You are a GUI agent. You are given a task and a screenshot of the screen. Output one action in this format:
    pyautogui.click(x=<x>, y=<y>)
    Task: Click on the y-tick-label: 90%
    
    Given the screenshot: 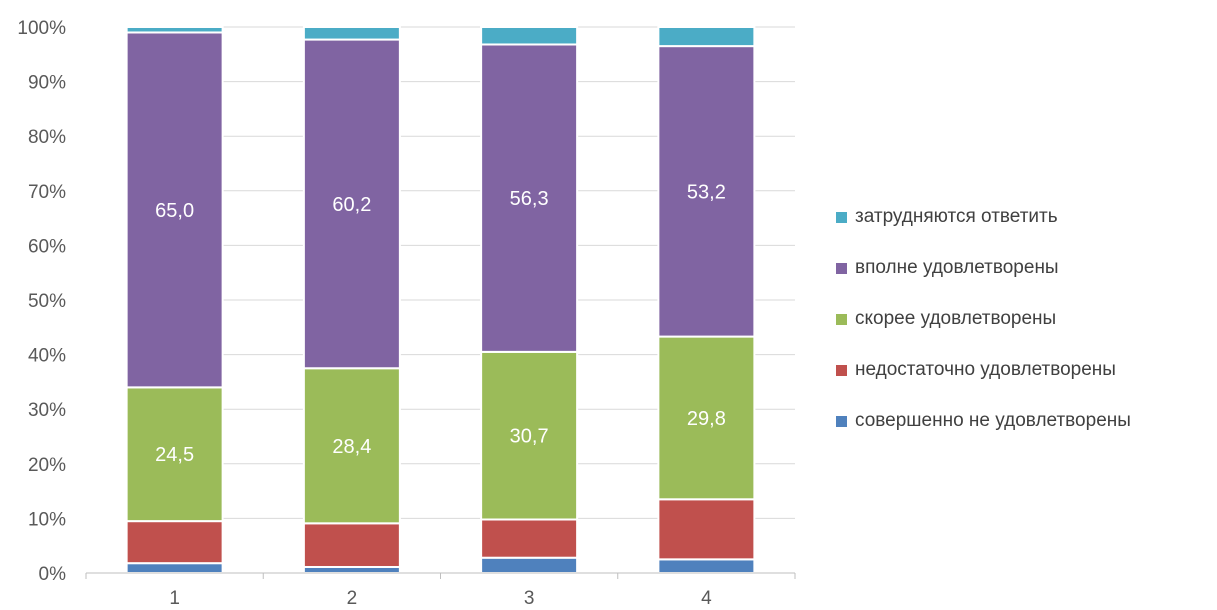 What is the action you would take?
    pyautogui.click(x=47, y=83)
    